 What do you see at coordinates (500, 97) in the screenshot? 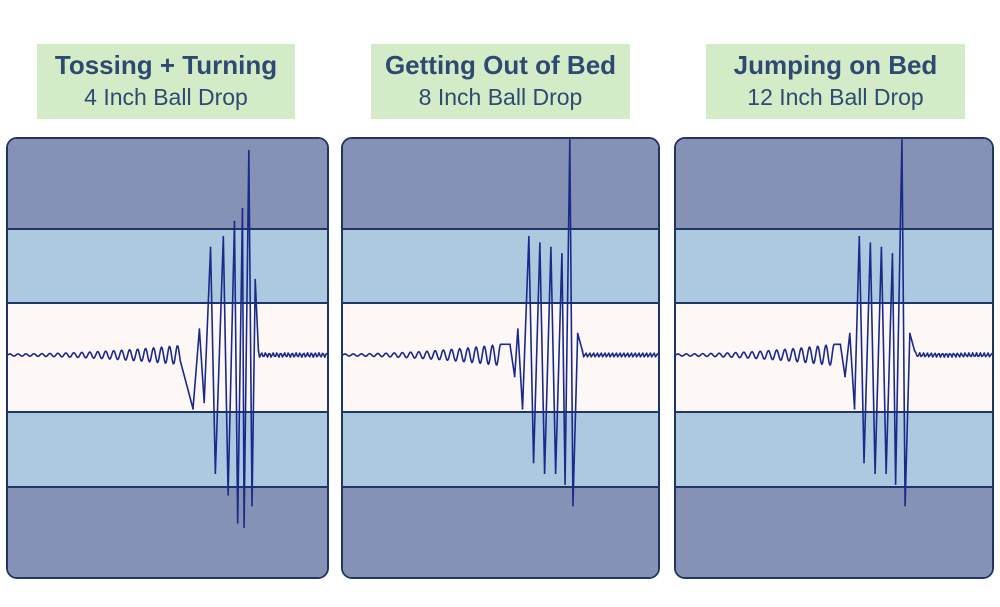
I see `panel-subtitle: 8 Inch Ball Drop` at bounding box center [500, 97].